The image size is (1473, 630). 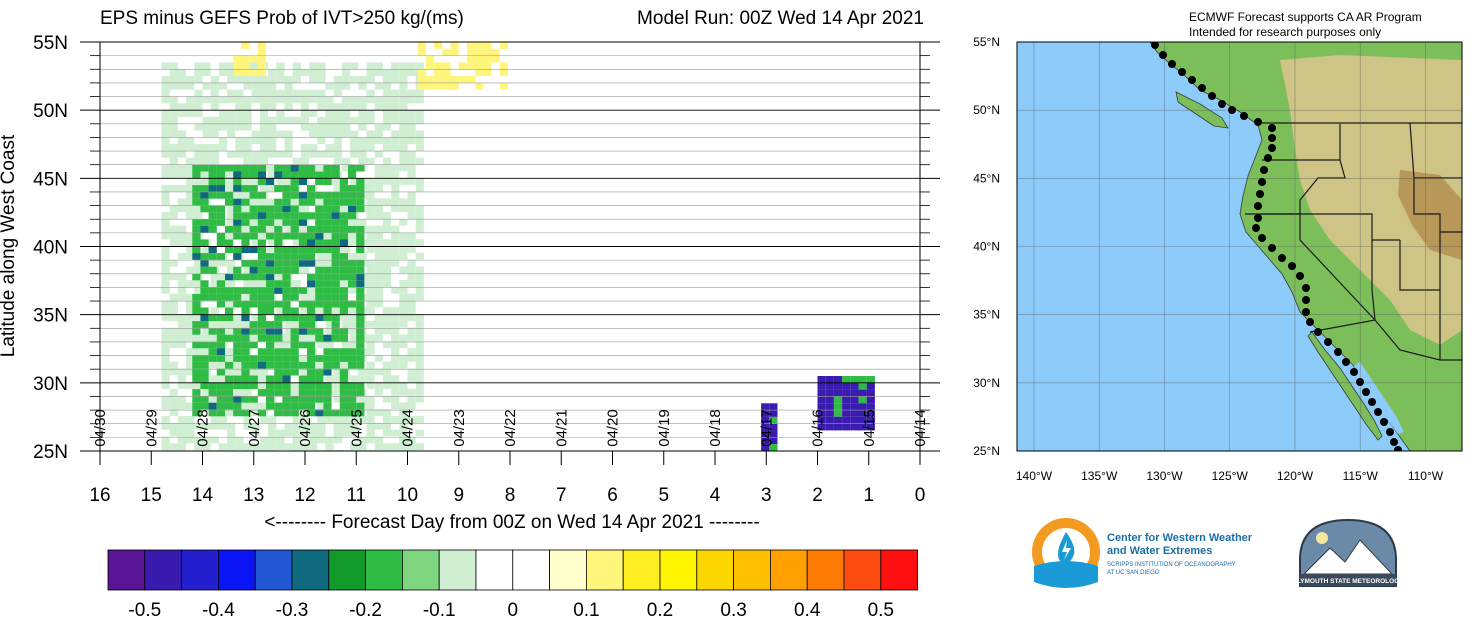 What do you see at coordinates (513, 610) in the screenshot?
I see `colorbar-label: 0` at bounding box center [513, 610].